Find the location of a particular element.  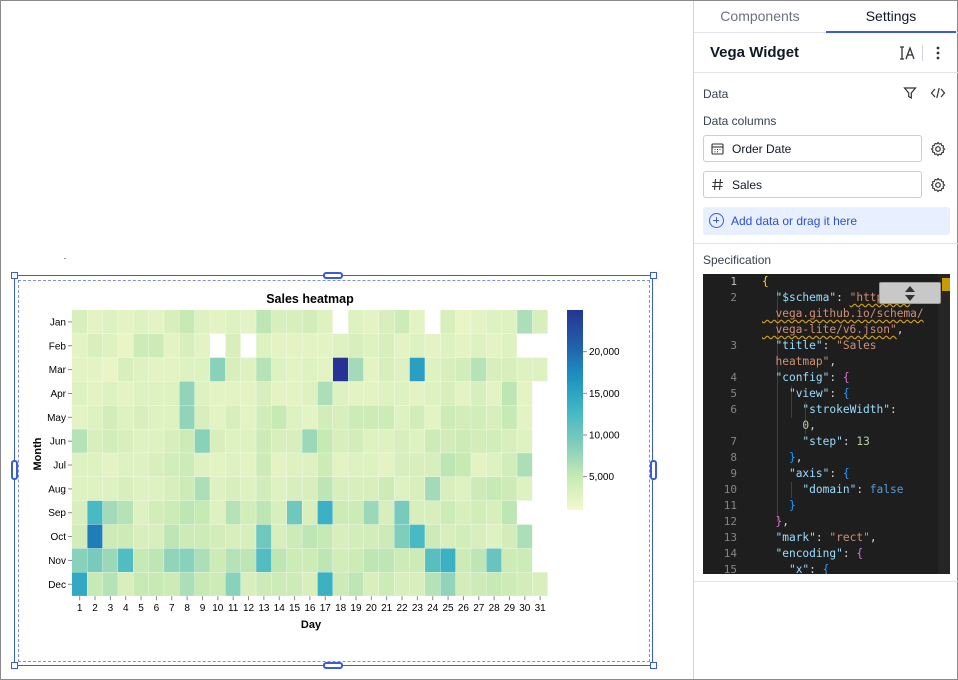

resize-handle-top-left is located at coordinates (14, 275).